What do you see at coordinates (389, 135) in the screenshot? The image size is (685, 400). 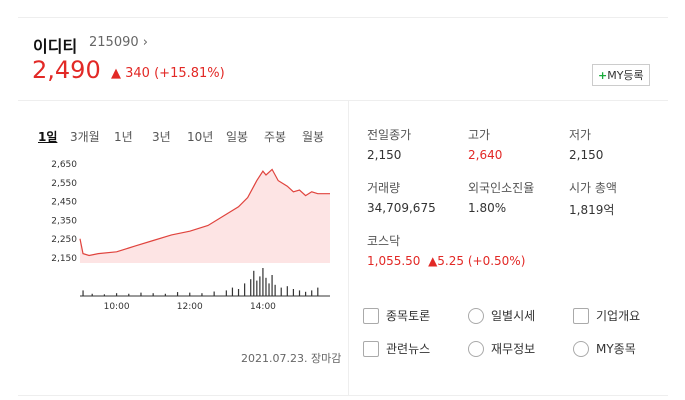 I see `stat-label: 전일종가` at bounding box center [389, 135].